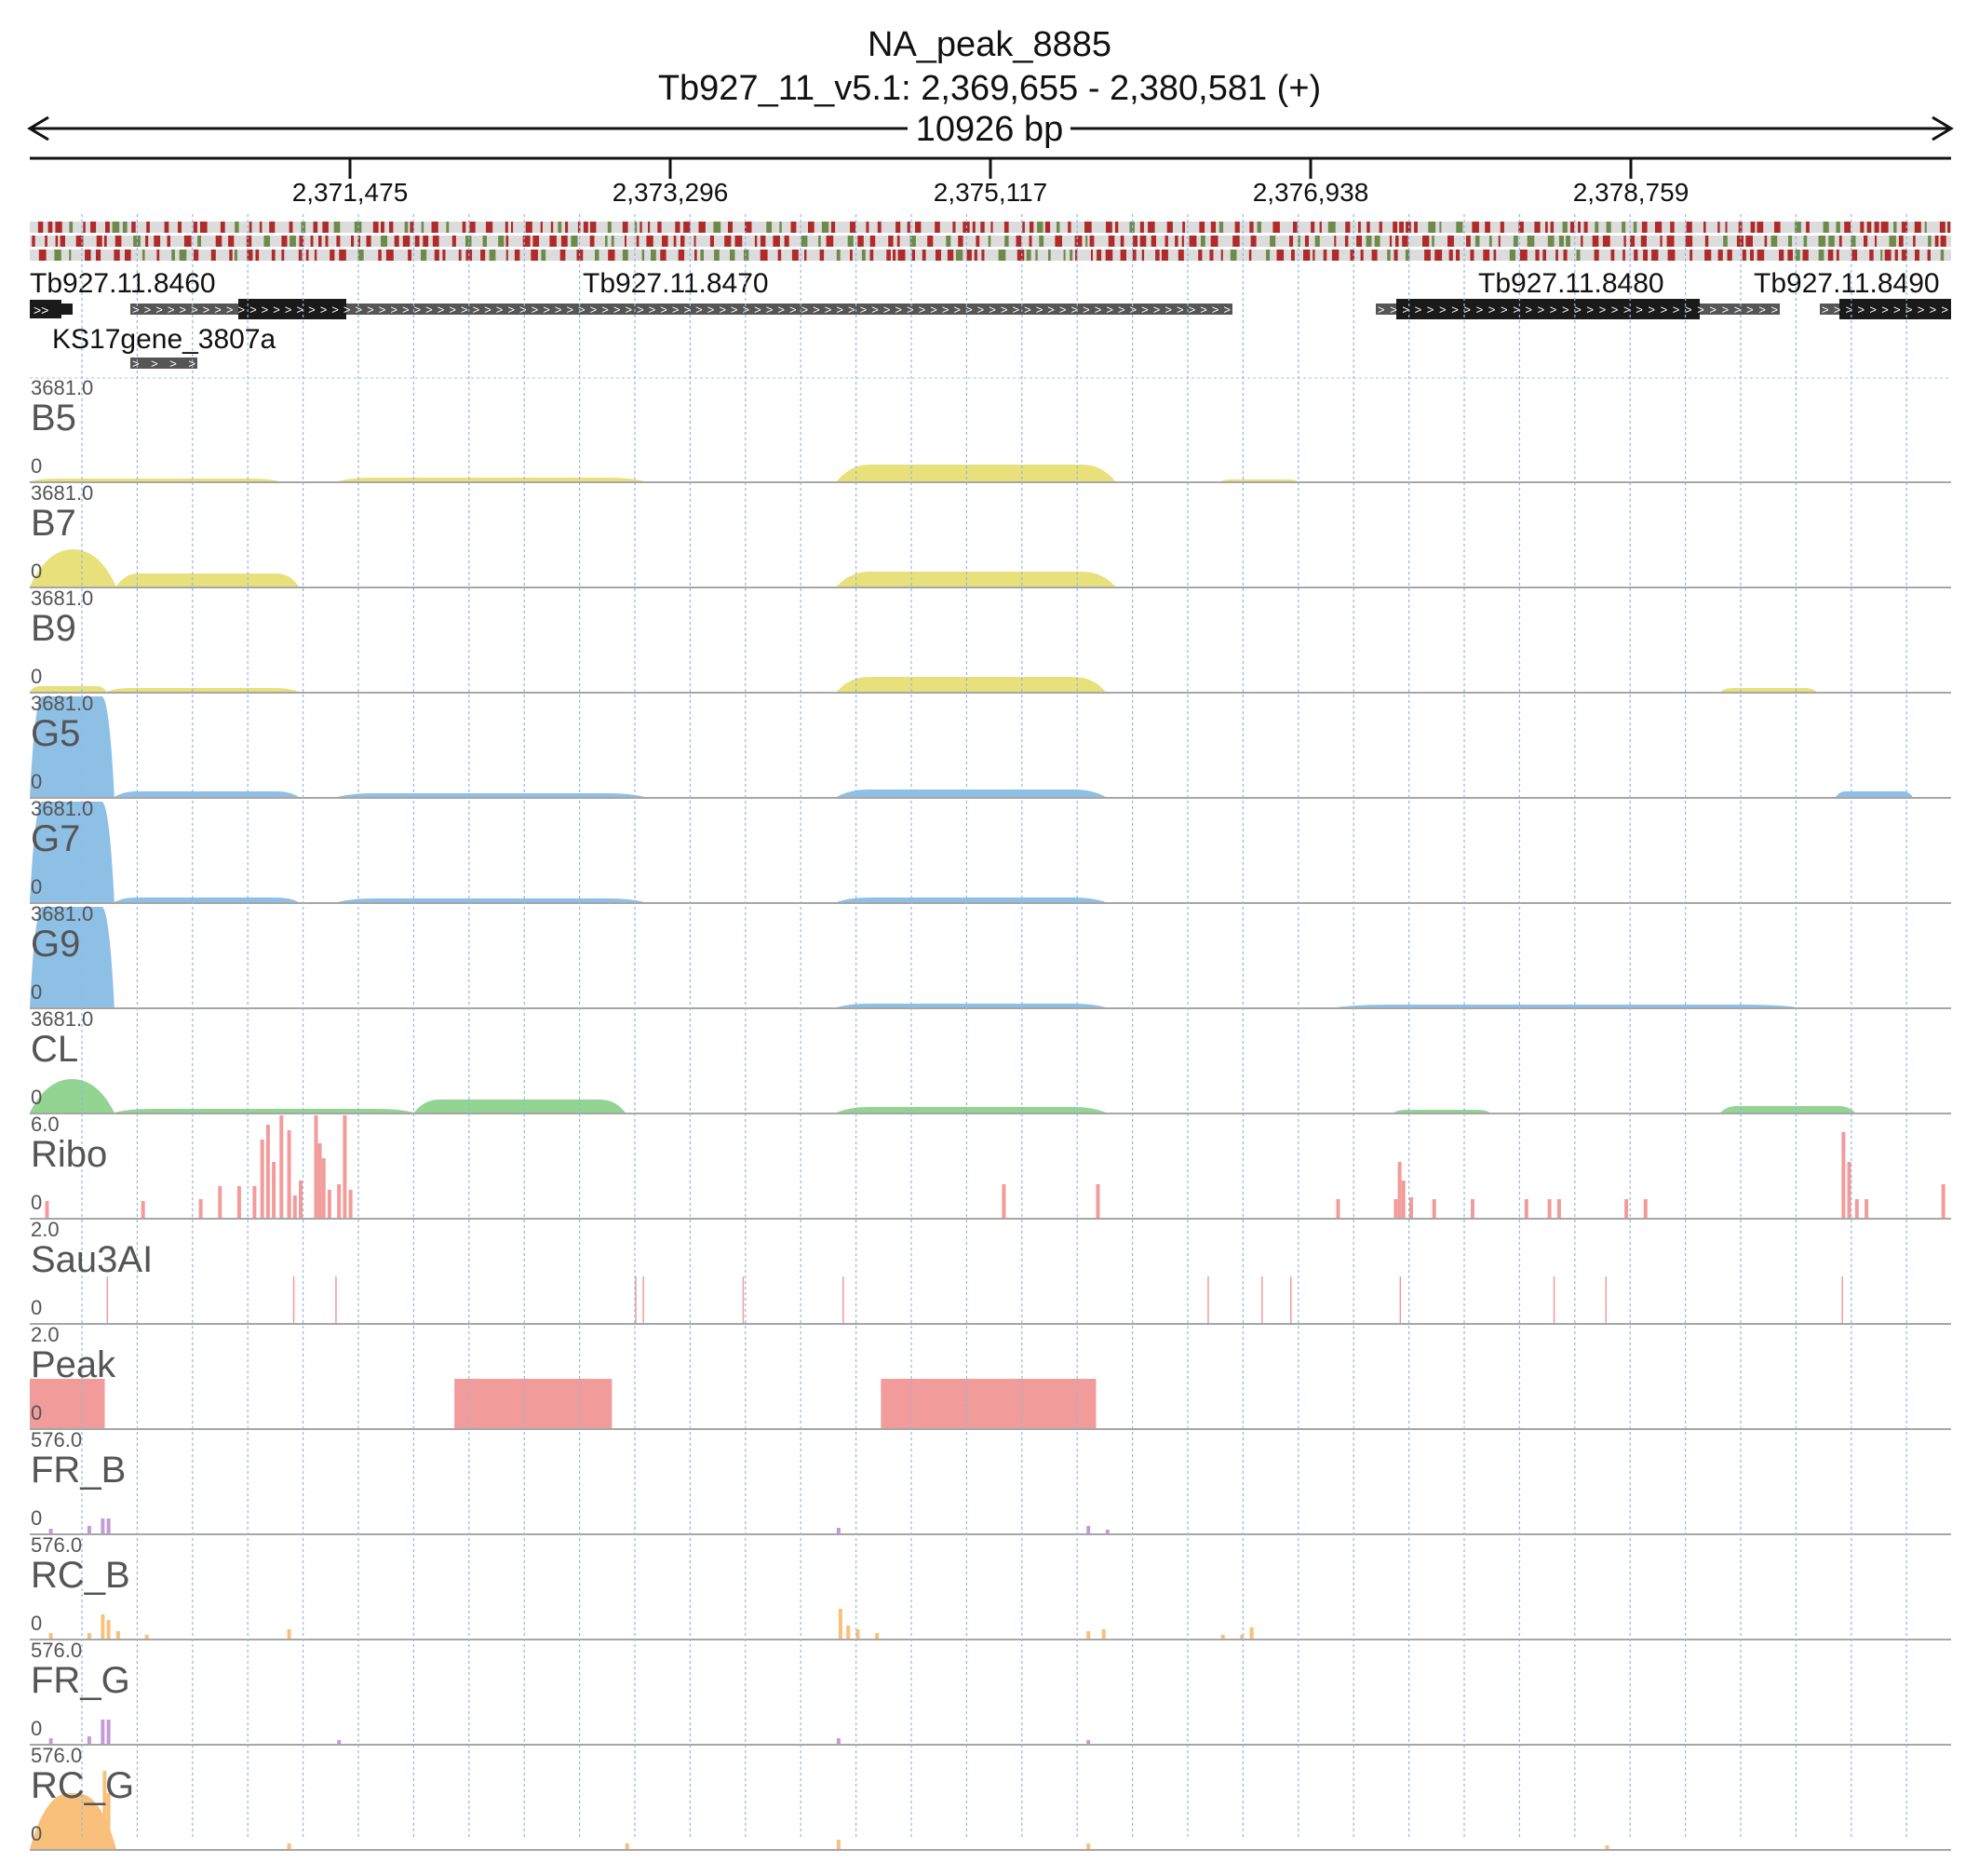  I want to click on gene-label: Tb927.11.8480, so click(1571, 283).